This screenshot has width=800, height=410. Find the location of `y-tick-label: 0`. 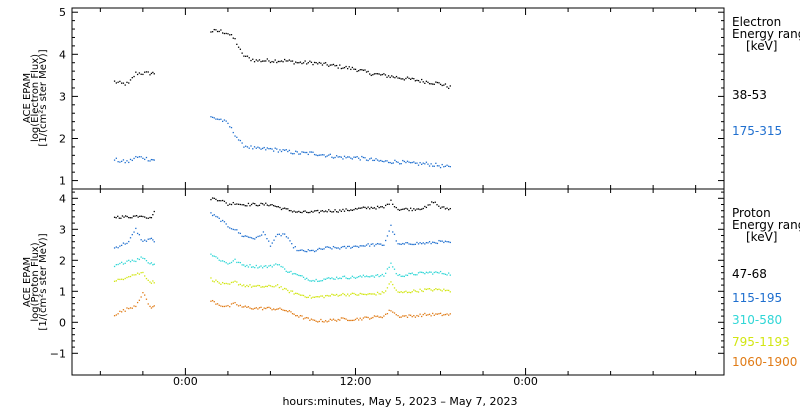

y-tick-label: 0 is located at coordinates (62, 322).